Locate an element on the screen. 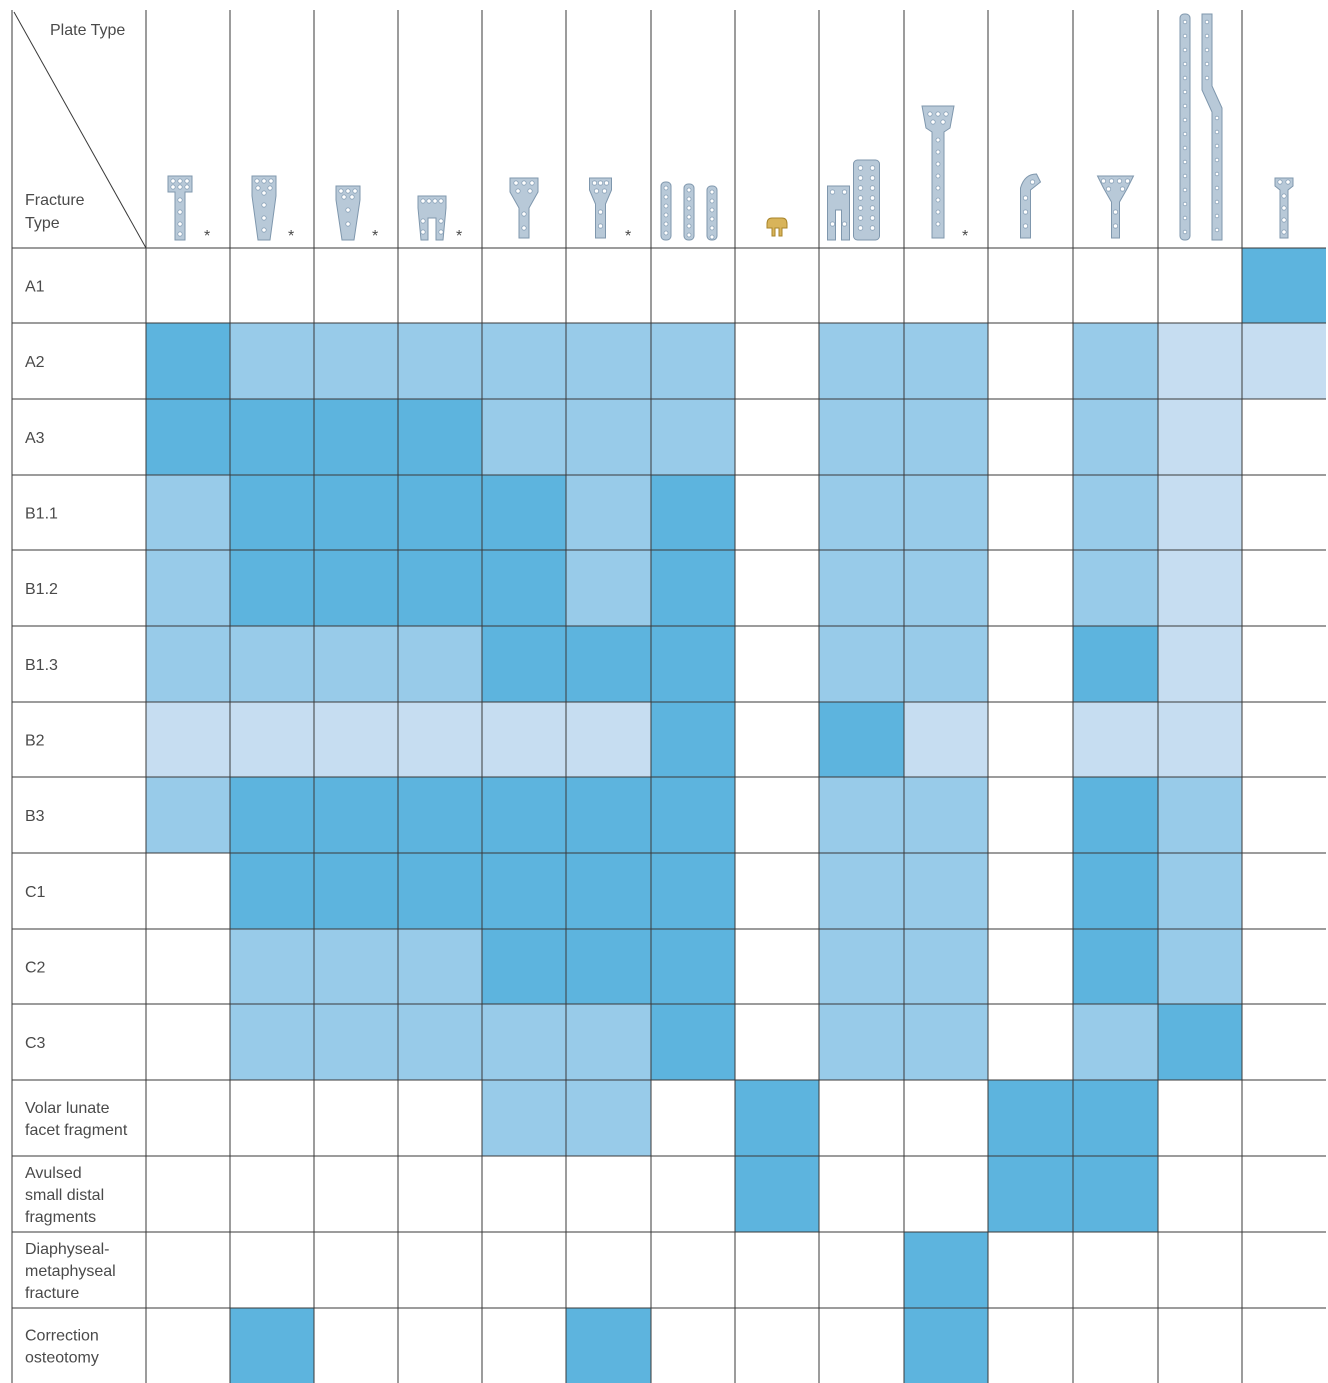 The height and width of the screenshot is (1383, 1328). hook-plate-gold-icon is located at coordinates (777, 227).